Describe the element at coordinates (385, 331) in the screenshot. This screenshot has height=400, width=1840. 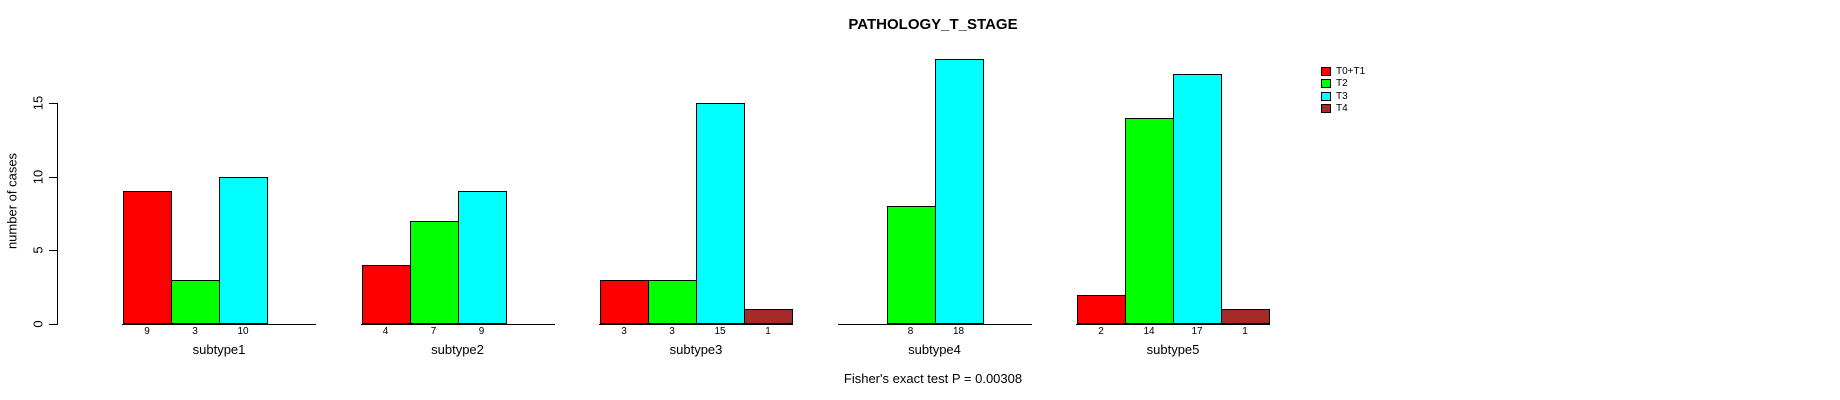
I see `bar-value-label: 4` at that location.